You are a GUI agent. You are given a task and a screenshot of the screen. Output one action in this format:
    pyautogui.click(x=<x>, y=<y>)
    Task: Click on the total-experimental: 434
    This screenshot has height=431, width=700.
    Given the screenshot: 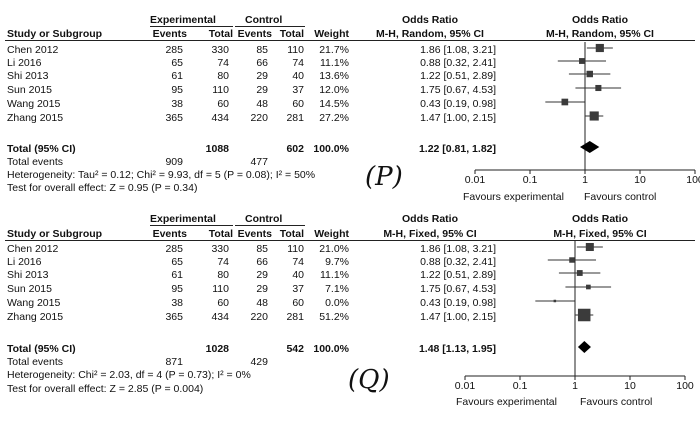 What is the action you would take?
    pyautogui.click(x=220, y=118)
    